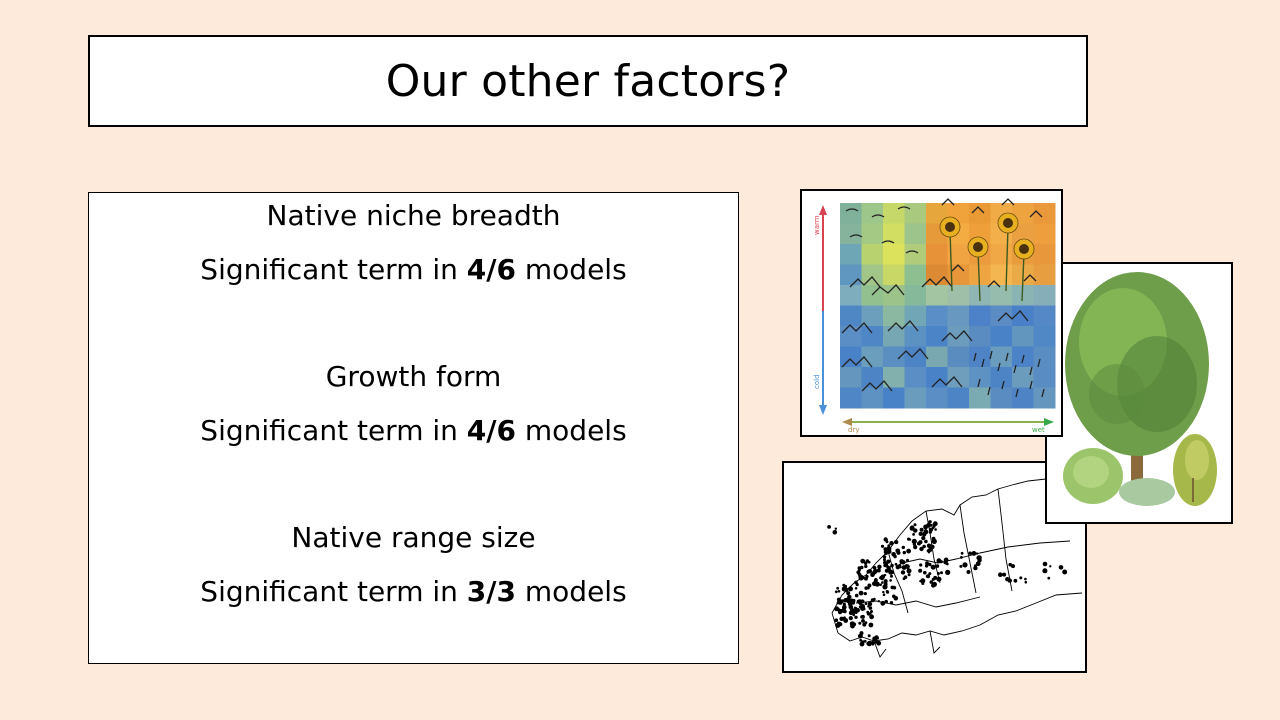  What do you see at coordinates (955, 568) in the screenshot?
I see `range-map-illustration` at bounding box center [955, 568].